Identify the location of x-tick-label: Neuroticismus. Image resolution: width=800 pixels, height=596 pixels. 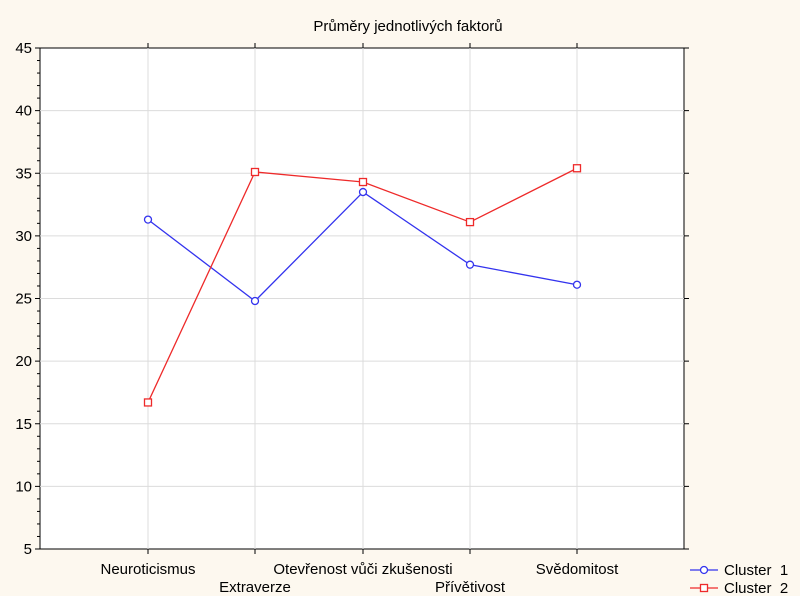
(147, 569).